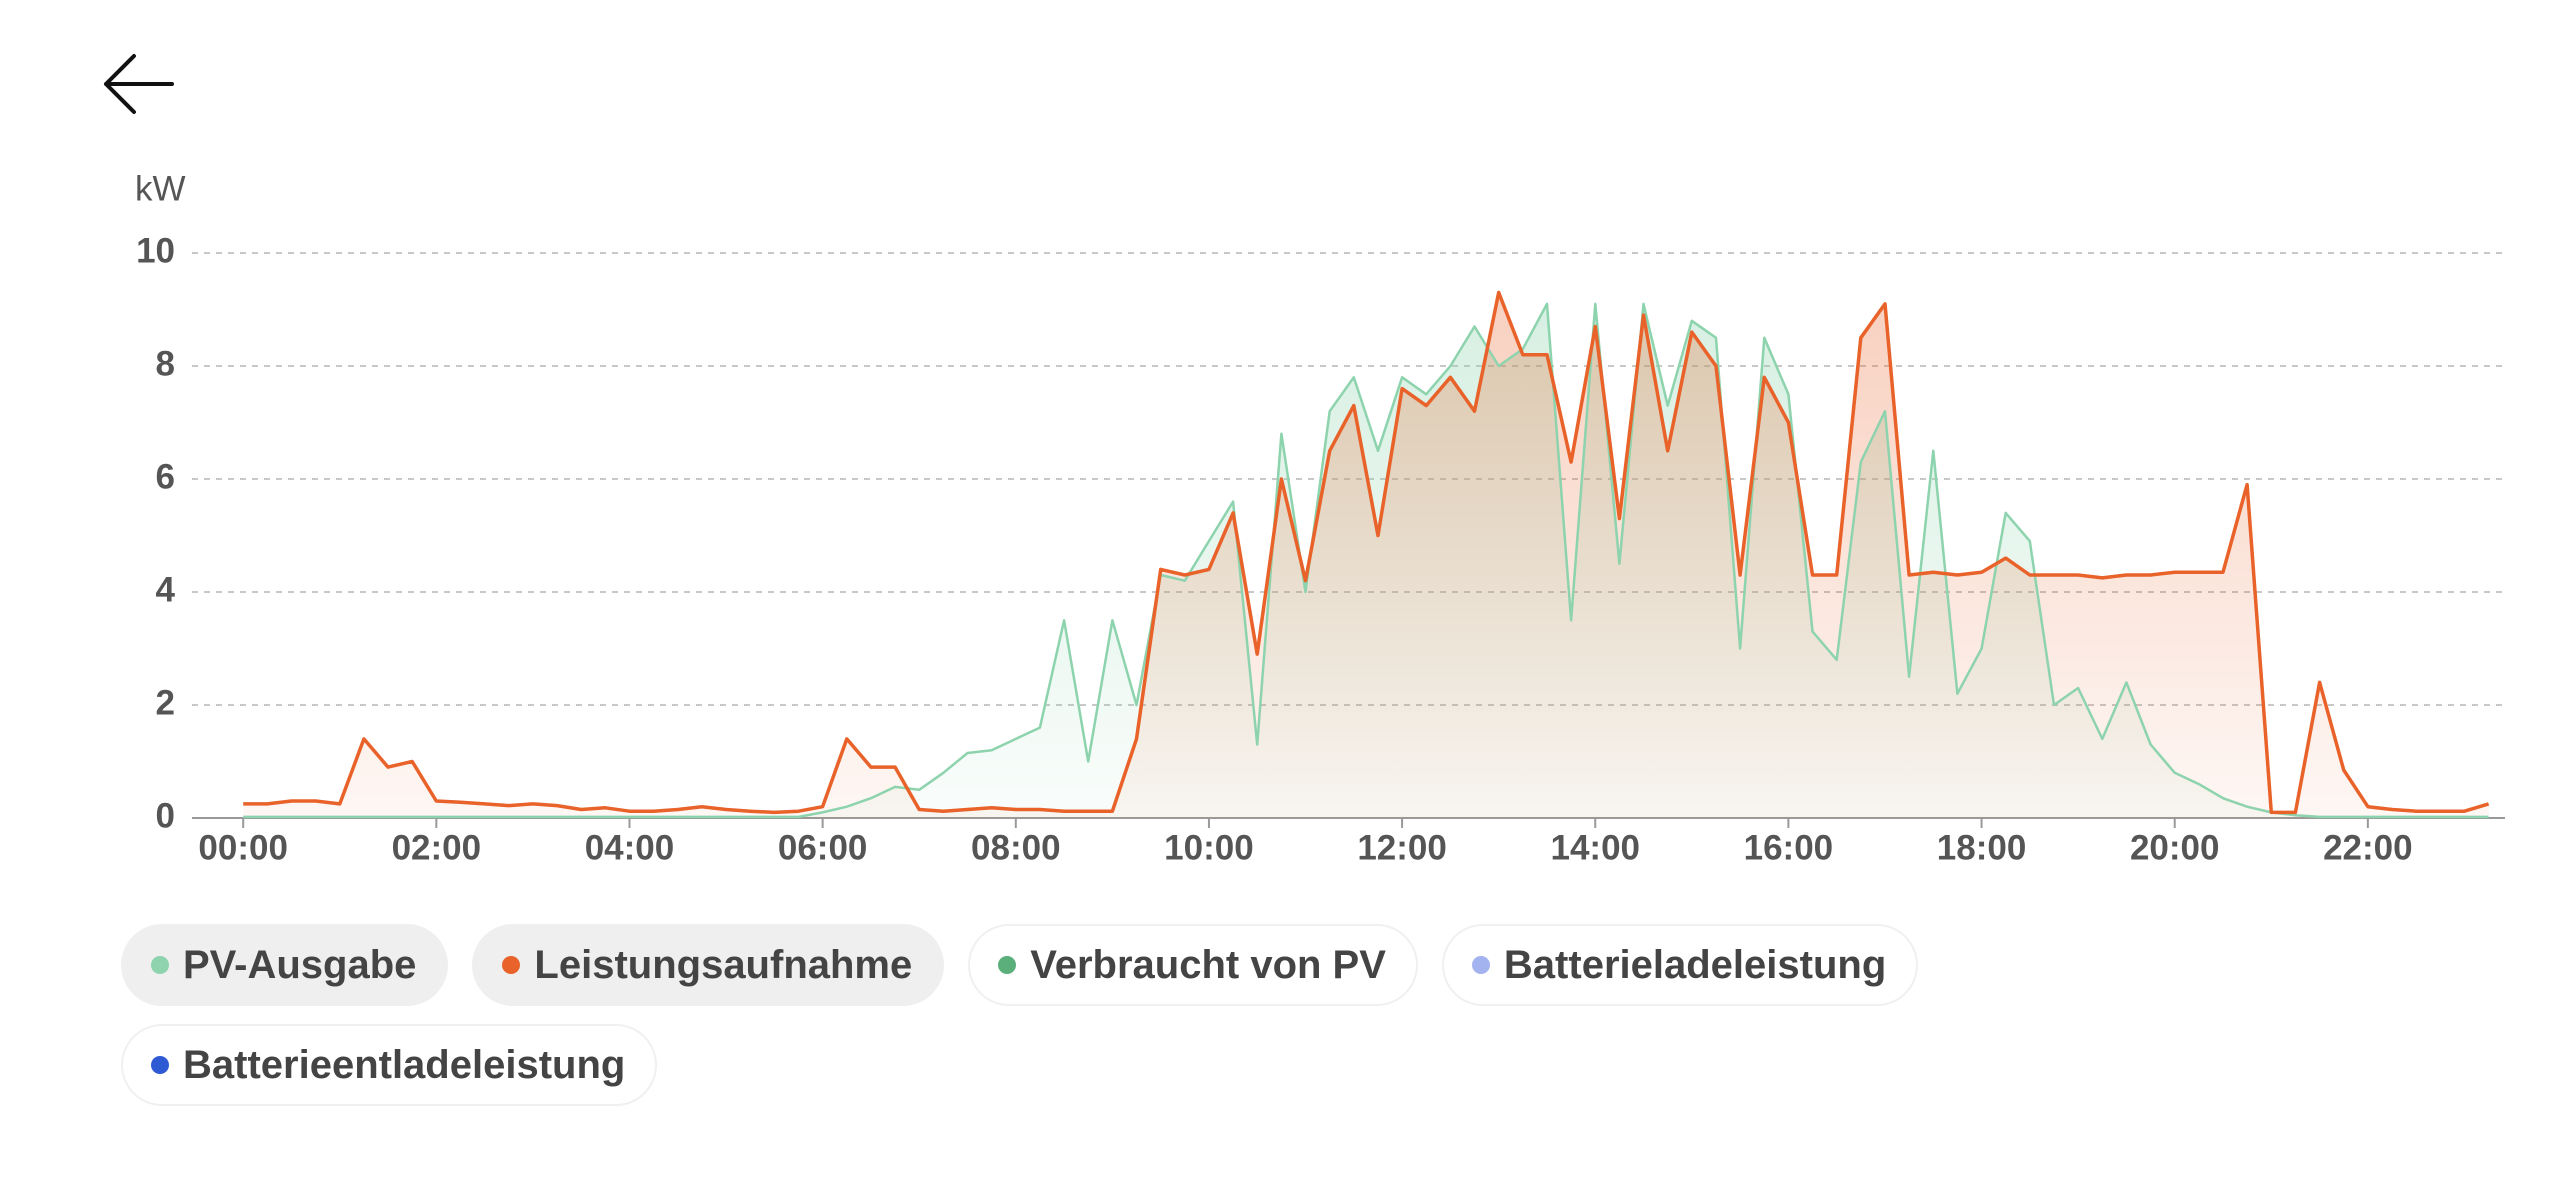  I want to click on x-tick-label: 02:00, so click(437, 847).